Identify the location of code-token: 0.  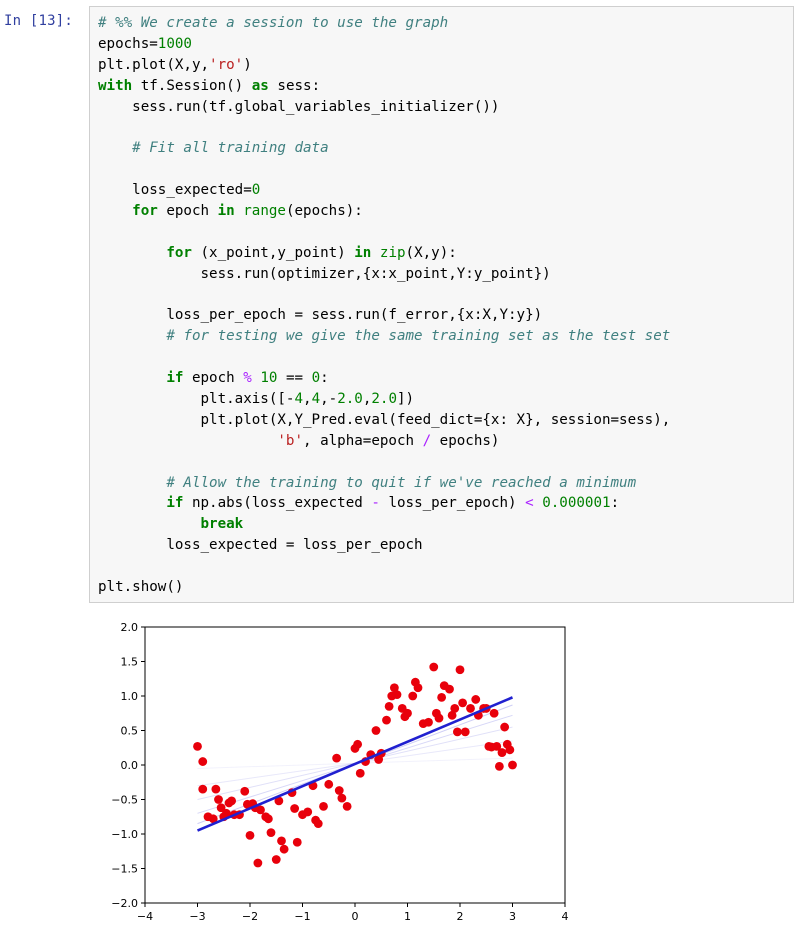
(316, 378).